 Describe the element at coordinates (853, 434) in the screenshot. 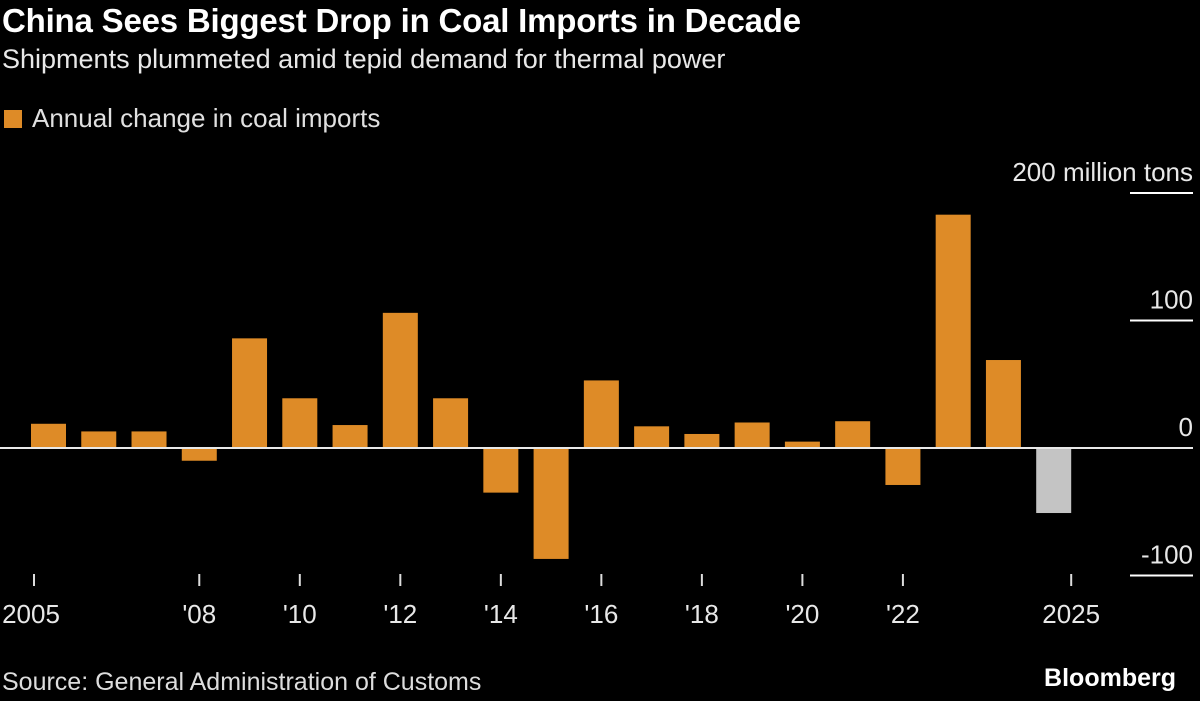

I see `bar-2021` at that location.